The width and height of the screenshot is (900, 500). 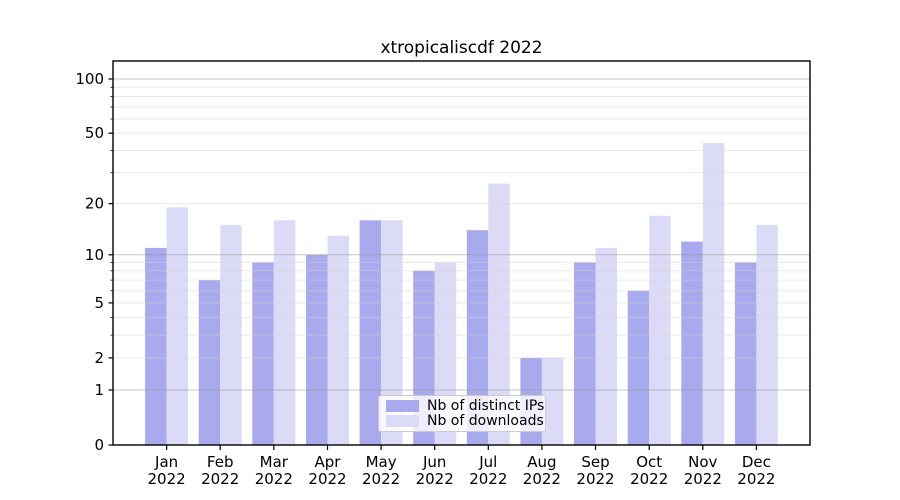 I want to click on x-tick-label-year-jun: 2022, so click(x=435, y=479).